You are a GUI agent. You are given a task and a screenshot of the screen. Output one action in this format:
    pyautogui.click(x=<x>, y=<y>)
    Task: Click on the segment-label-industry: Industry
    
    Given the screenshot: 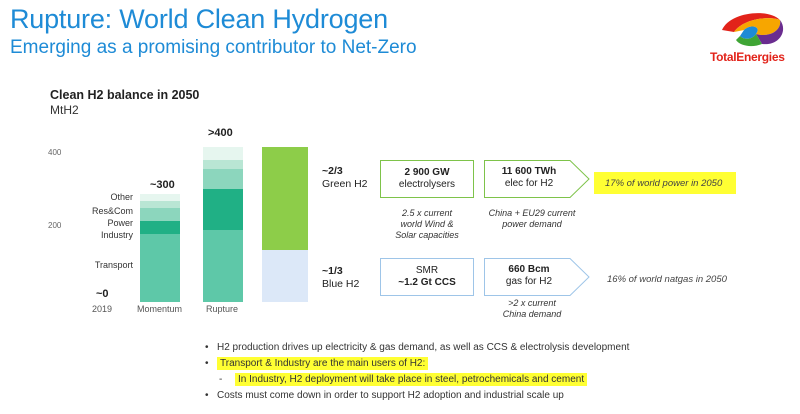 What is the action you would take?
    pyautogui.click(x=116, y=235)
    